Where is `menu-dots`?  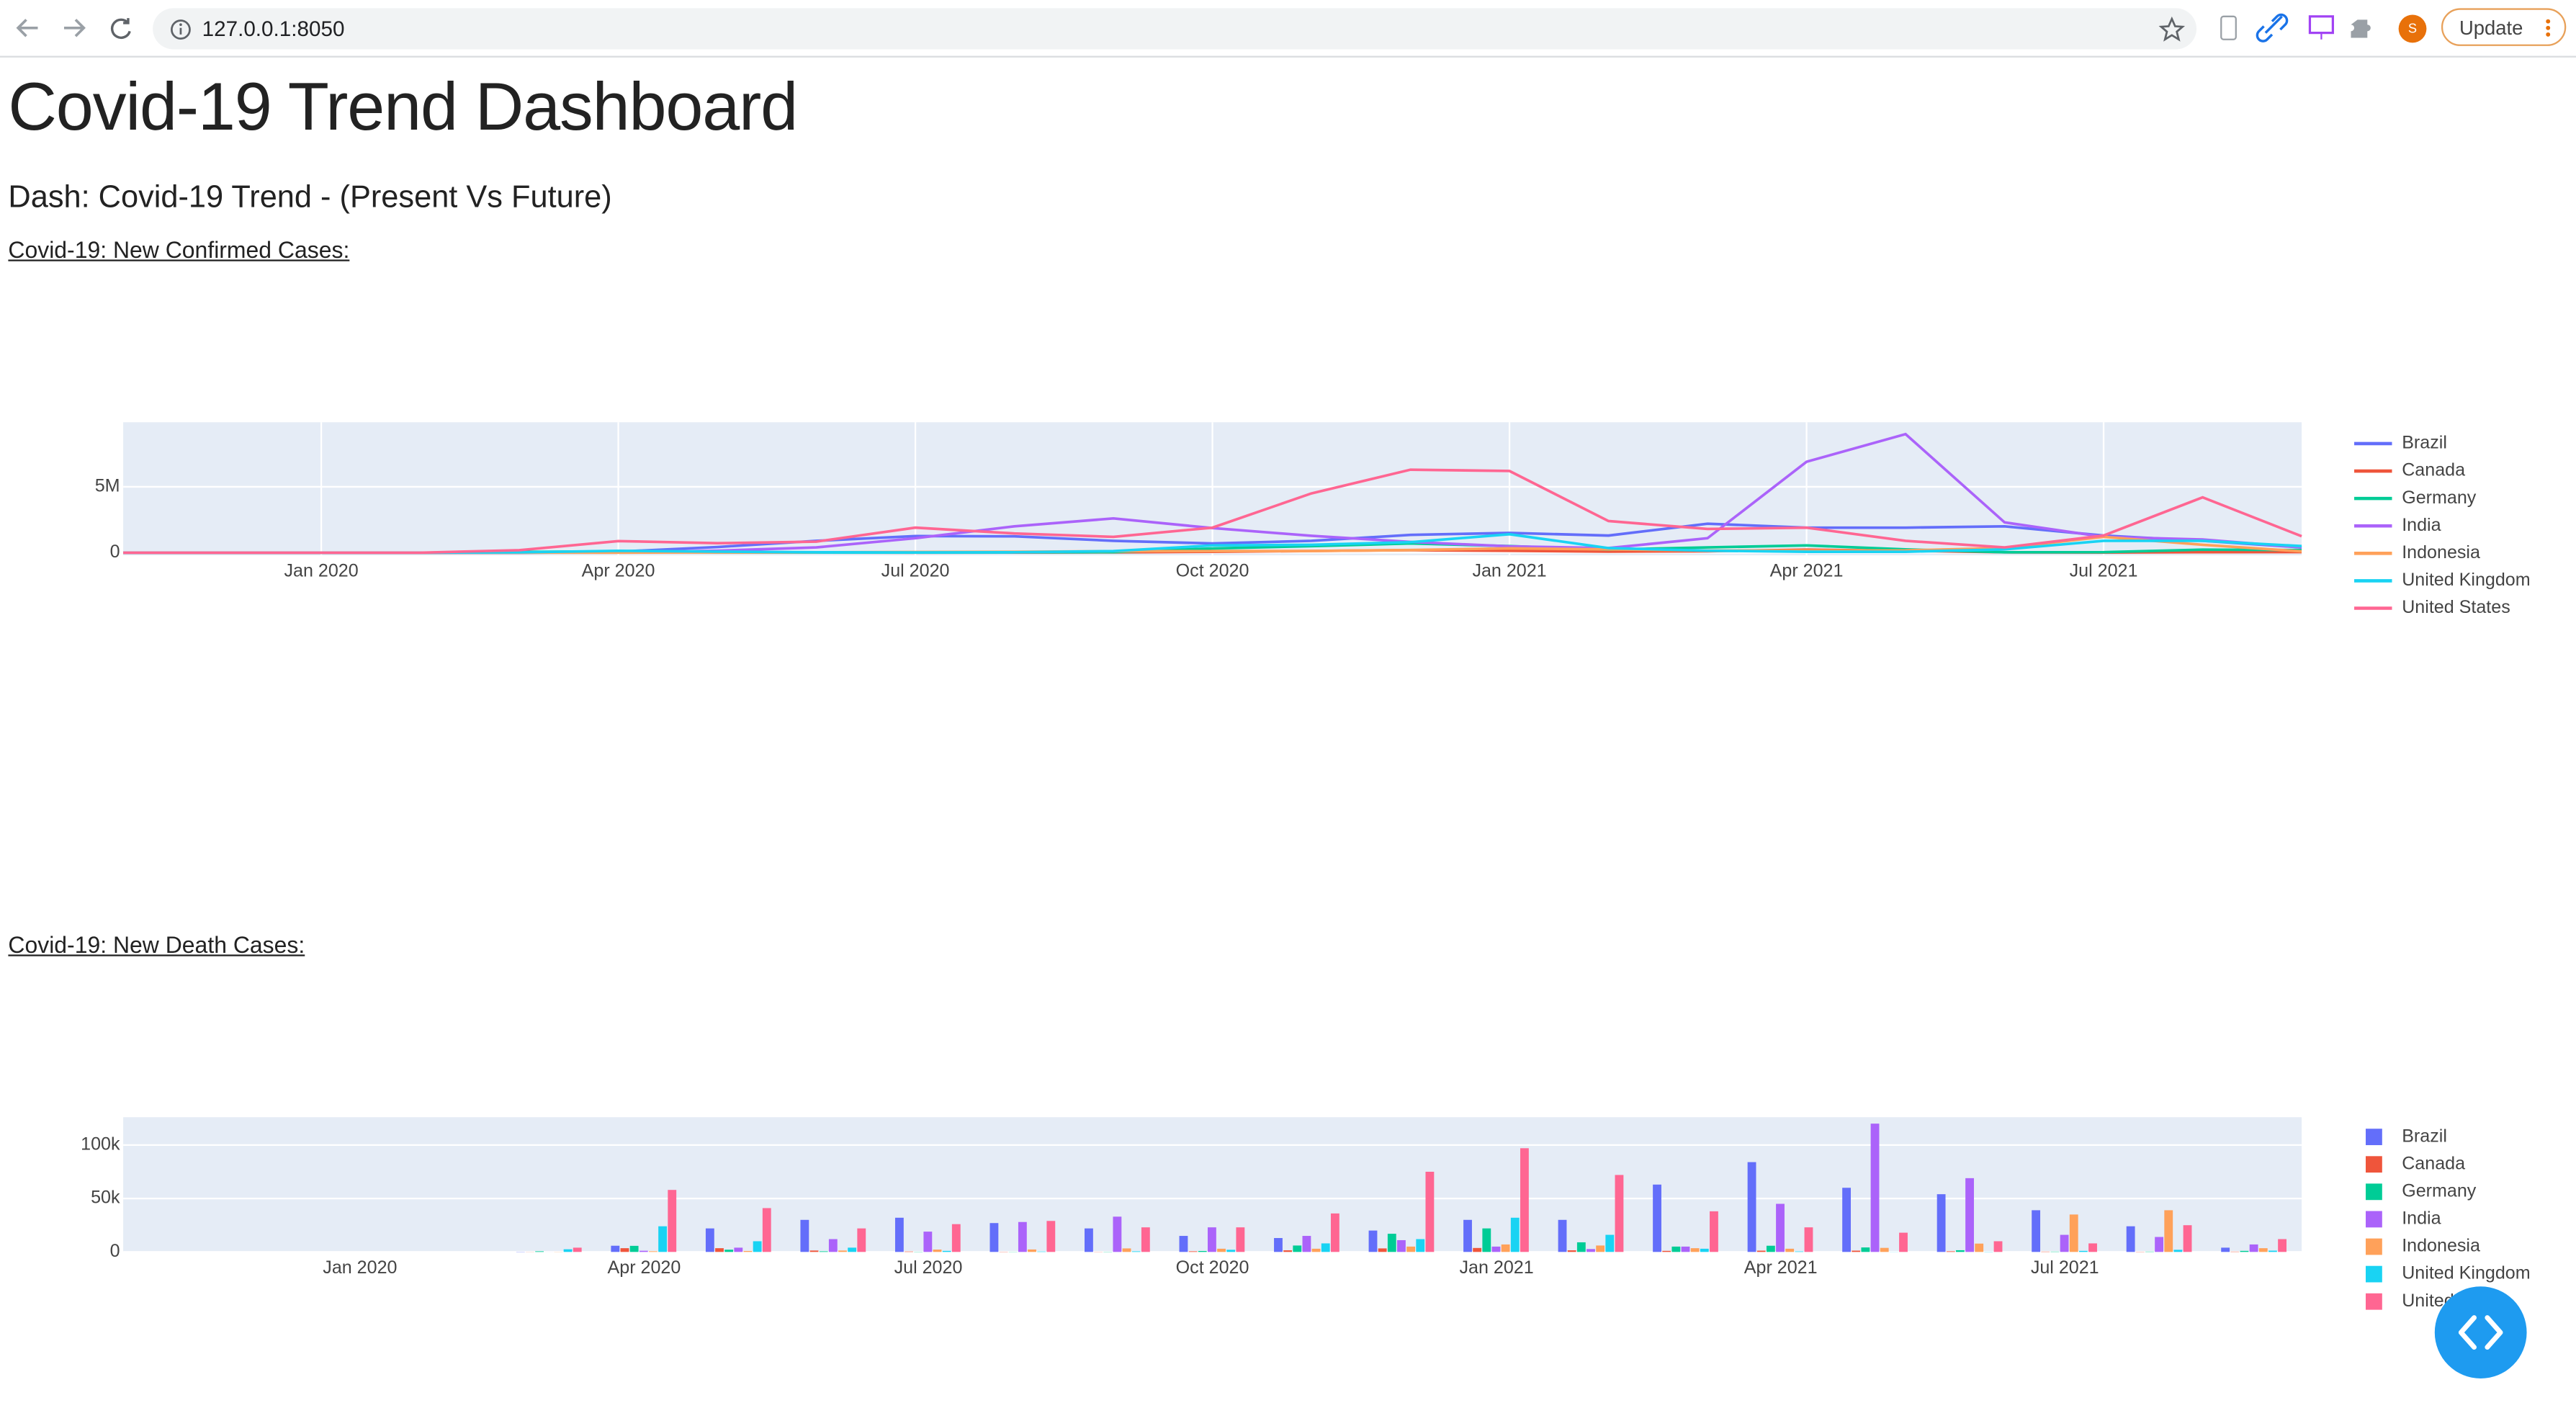
menu-dots is located at coordinates (2548, 28).